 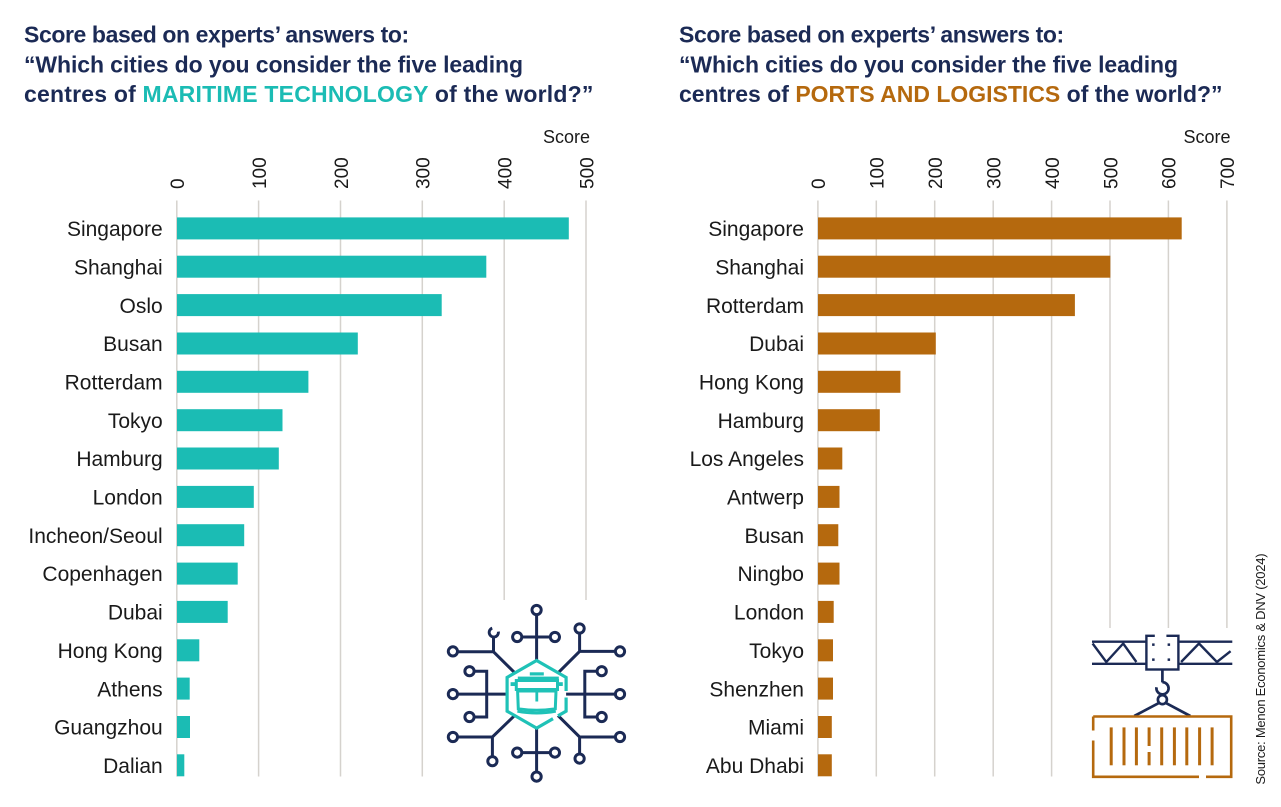 I want to click on svg-text: Oslo, so click(x=141, y=306).